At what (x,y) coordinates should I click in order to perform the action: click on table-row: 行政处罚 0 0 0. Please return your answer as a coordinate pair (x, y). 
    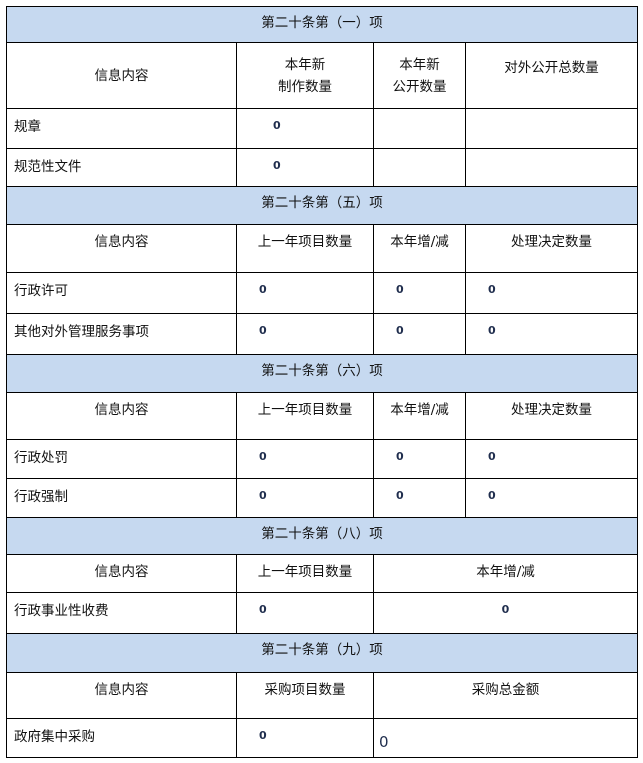
    Looking at the image, I should click on (322, 459).